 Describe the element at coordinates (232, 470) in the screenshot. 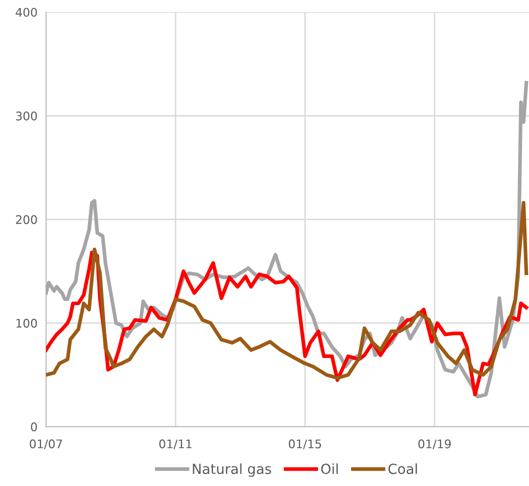

I see `legend-label: Natural gas` at that location.